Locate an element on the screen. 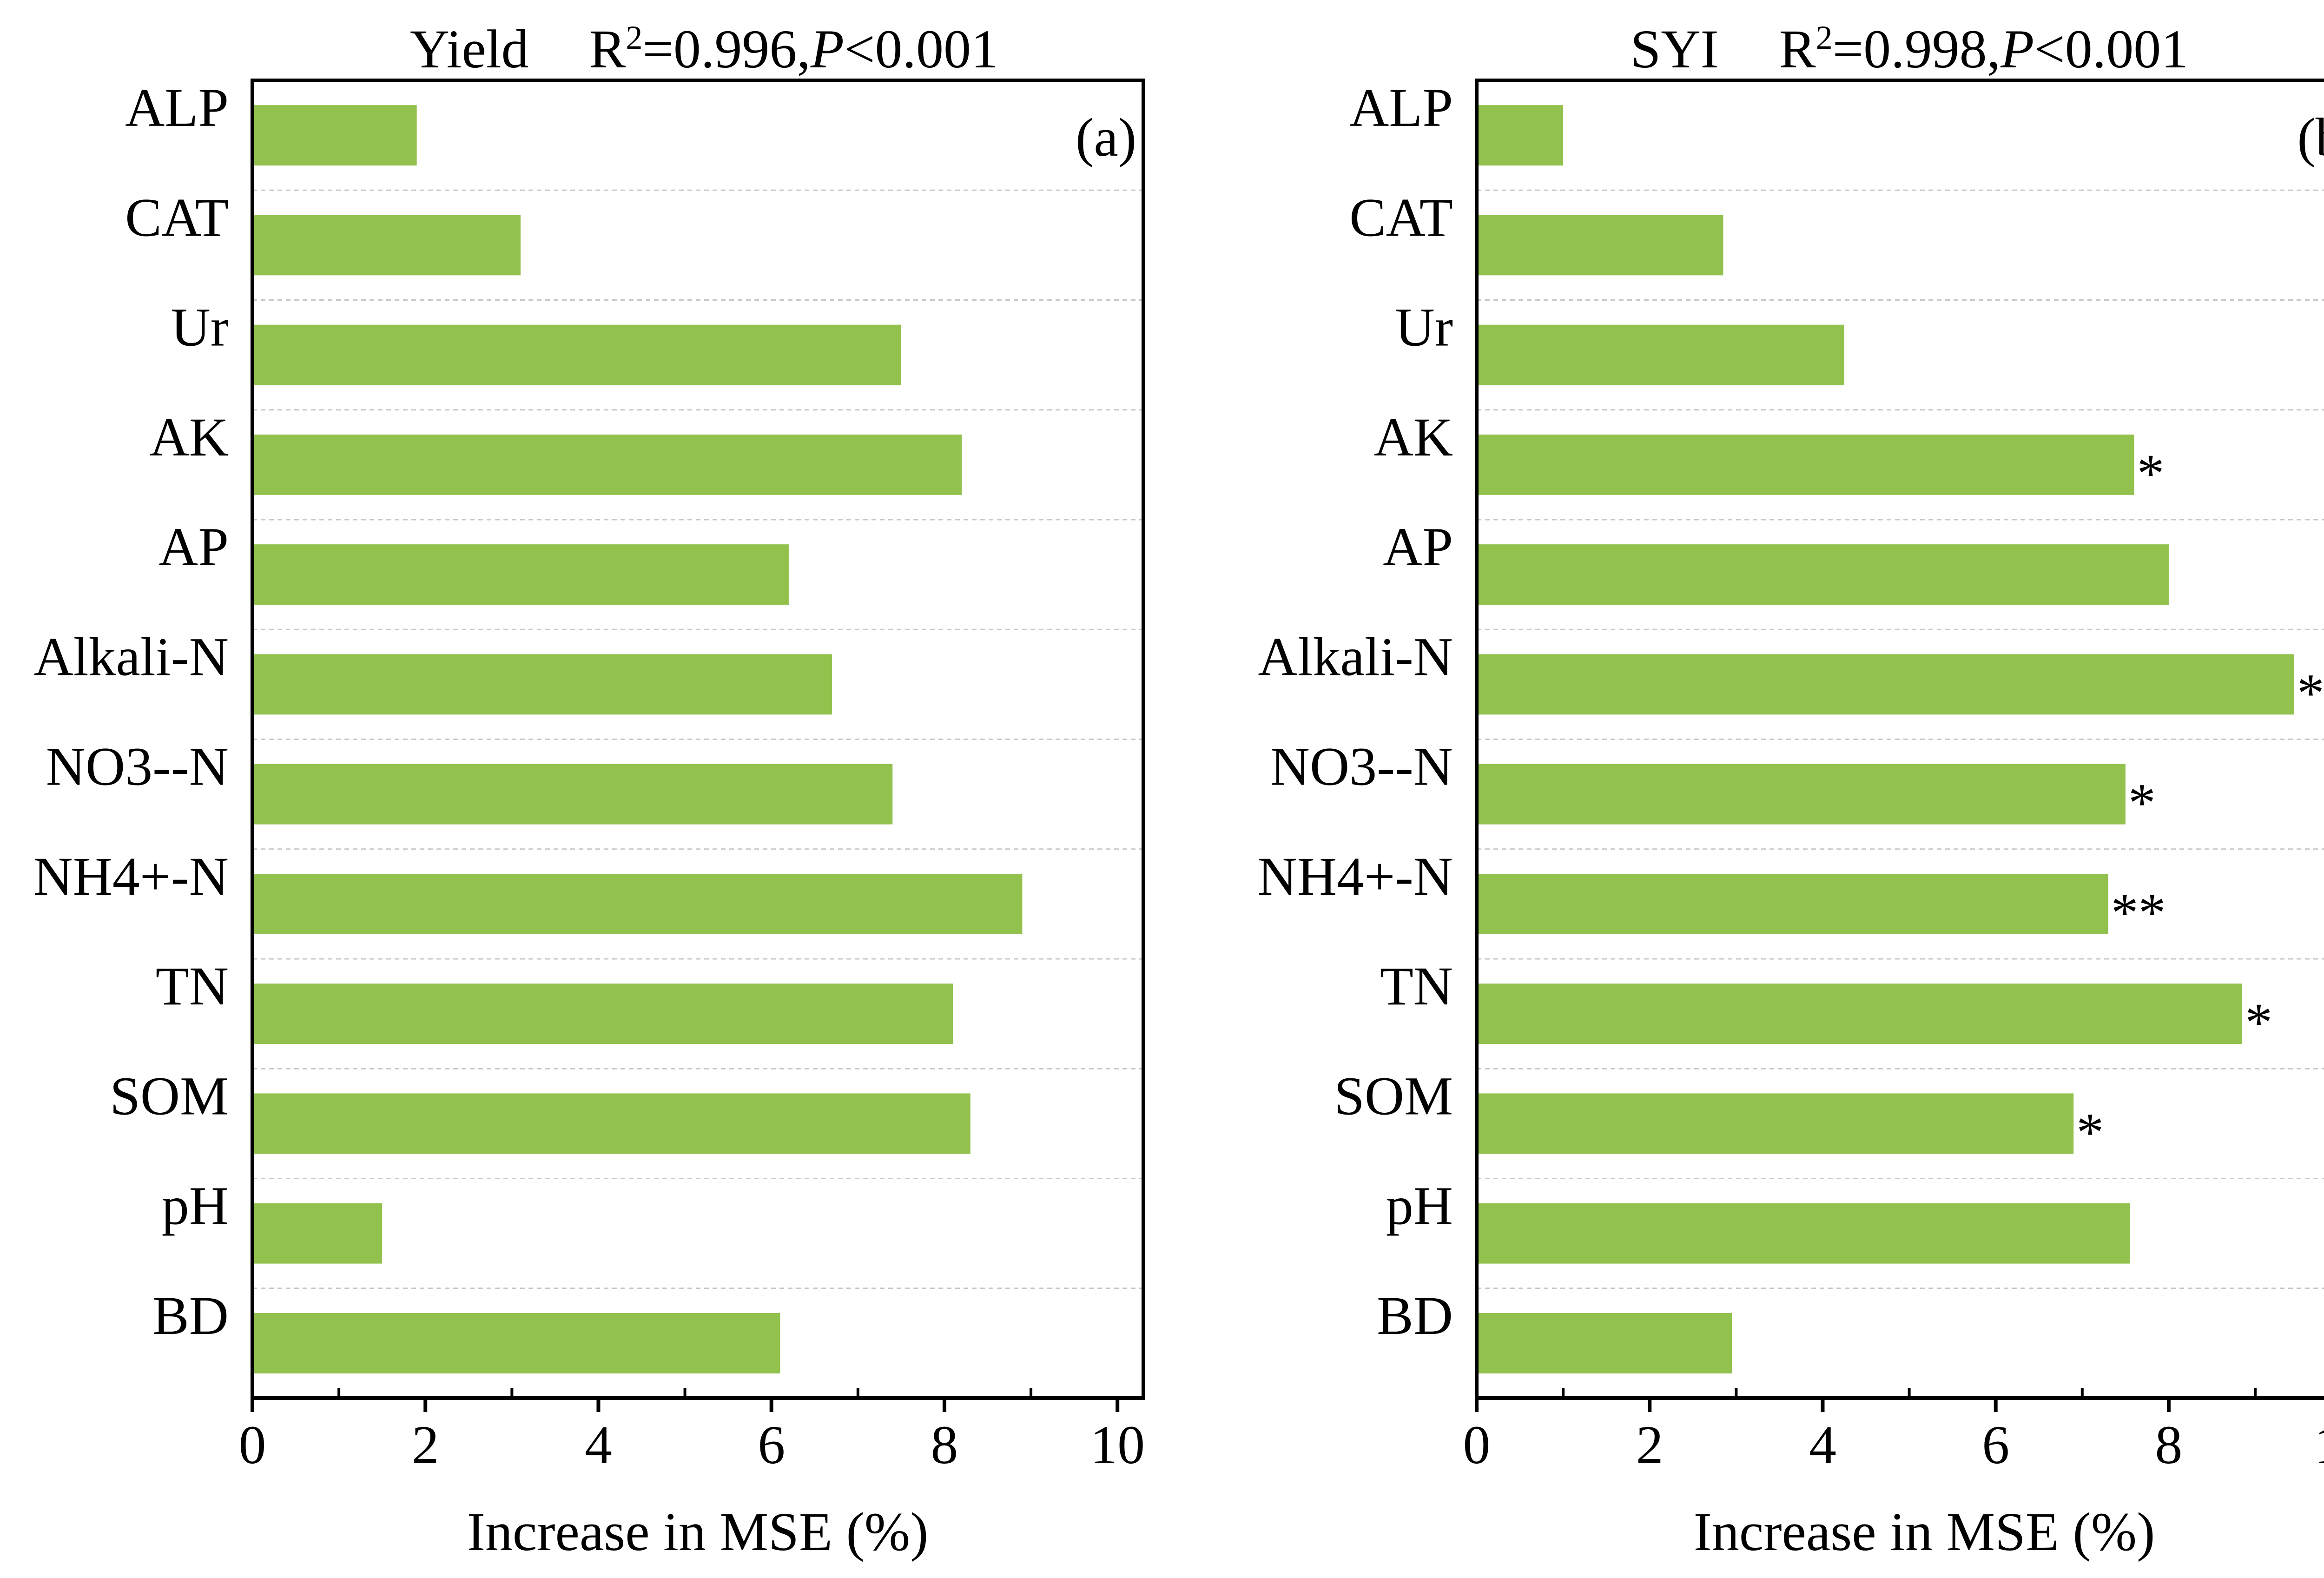 The image size is (2324, 1578). panel-b-category-label: CAT is located at coordinates (1401, 217).